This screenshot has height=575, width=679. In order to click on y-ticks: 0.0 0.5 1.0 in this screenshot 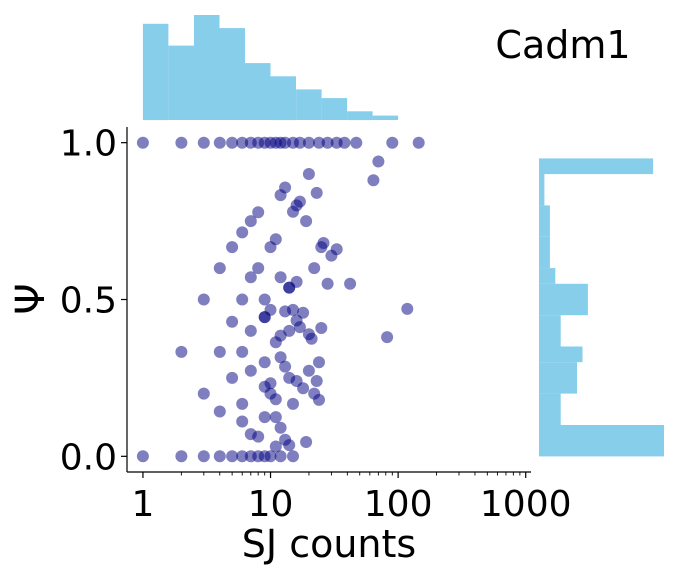, I will do `click(93, 301)`.